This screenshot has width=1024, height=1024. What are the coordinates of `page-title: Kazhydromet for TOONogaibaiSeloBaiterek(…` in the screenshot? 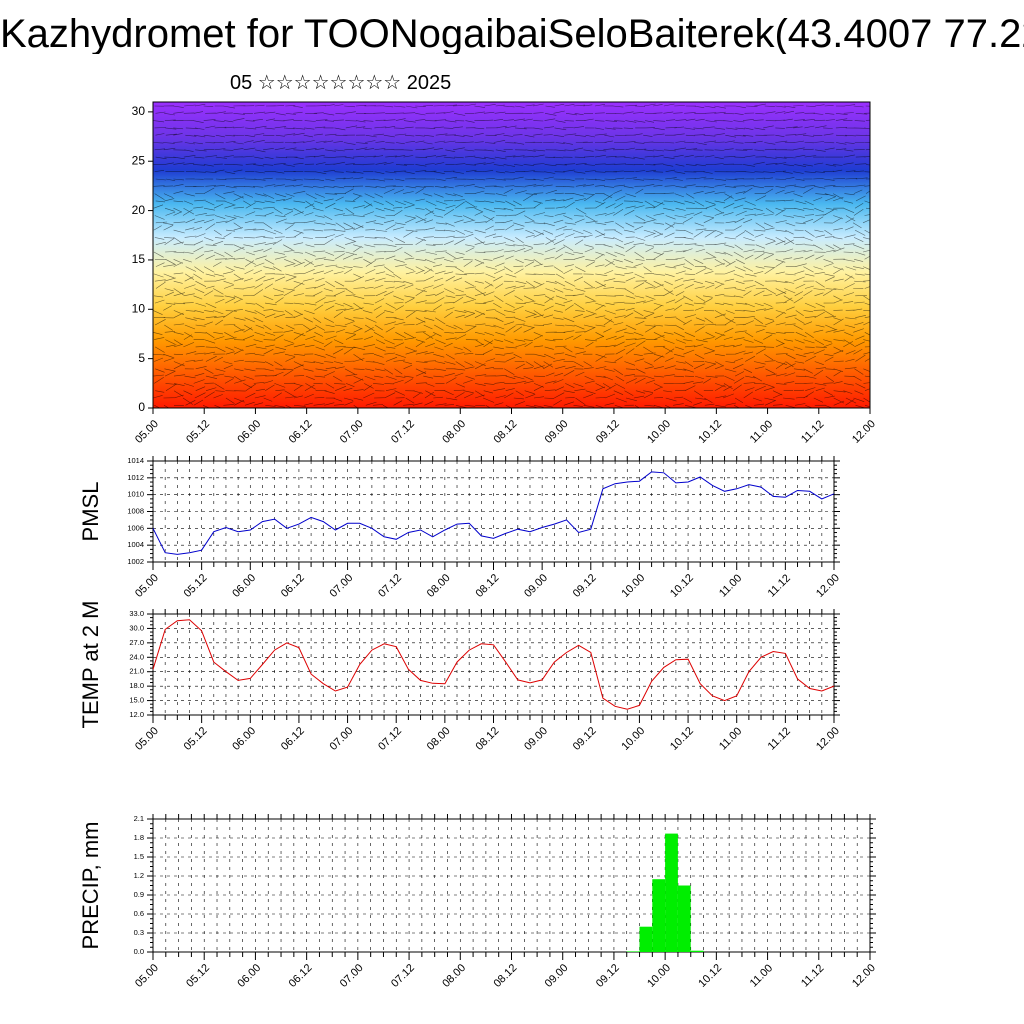 It's located at (512, 34).